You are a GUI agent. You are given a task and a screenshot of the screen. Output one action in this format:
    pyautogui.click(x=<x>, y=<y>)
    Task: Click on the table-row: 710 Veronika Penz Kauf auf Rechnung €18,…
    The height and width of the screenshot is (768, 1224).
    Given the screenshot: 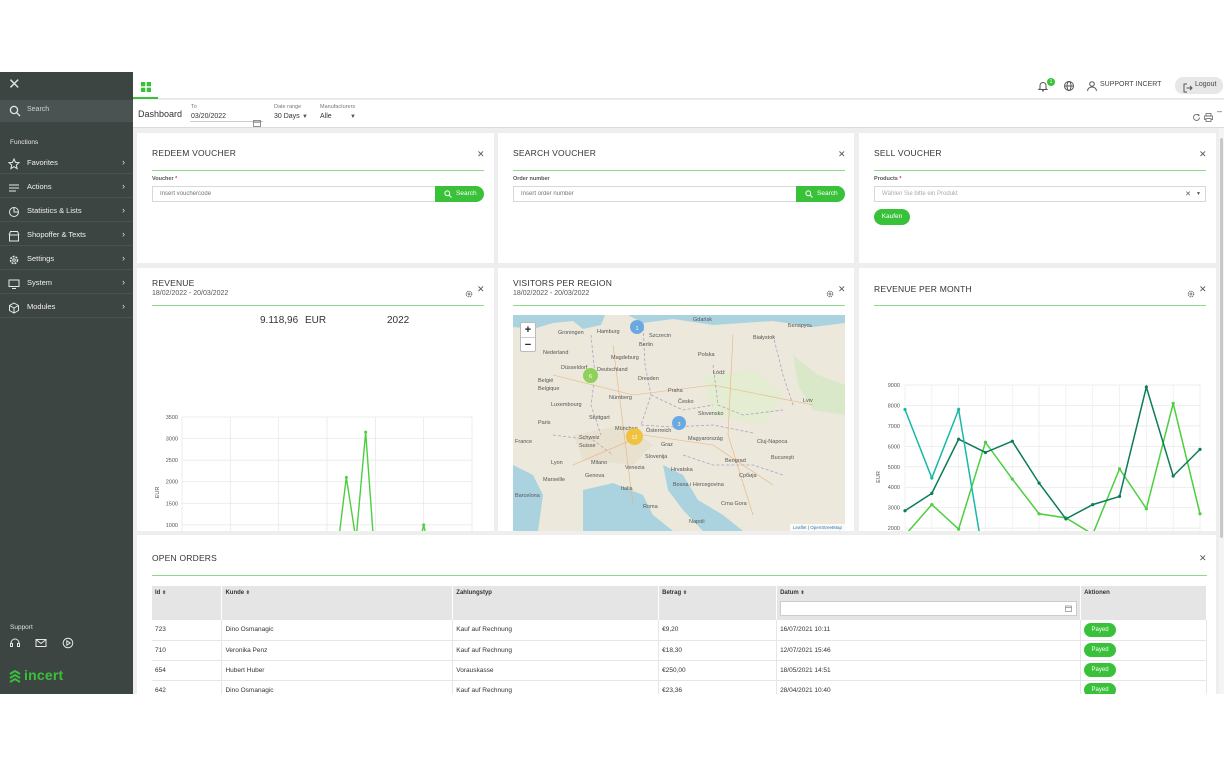 What is the action you would take?
    pyautogui.click(x=679, y=650)
    